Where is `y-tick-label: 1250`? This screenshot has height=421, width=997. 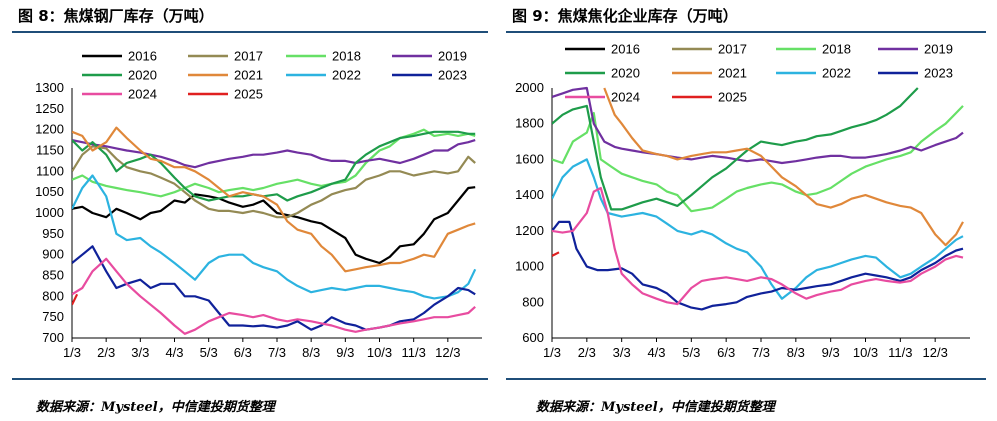
y-tick-label: 1250 is located at coordinates (49, 108).